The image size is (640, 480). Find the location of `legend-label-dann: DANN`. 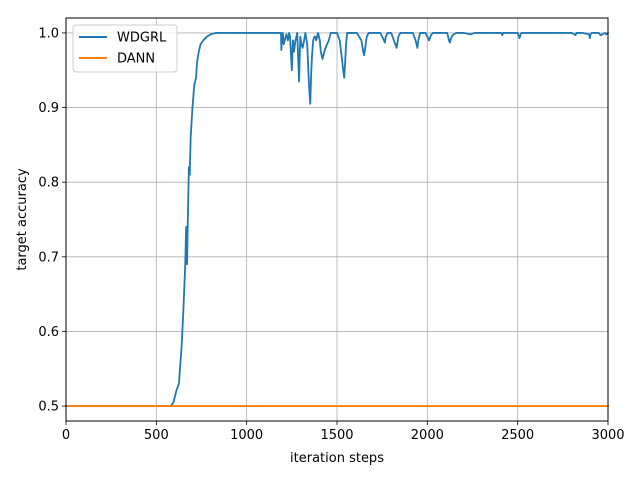

legend-label-dann: DANN is located at coordinates (136, 59).